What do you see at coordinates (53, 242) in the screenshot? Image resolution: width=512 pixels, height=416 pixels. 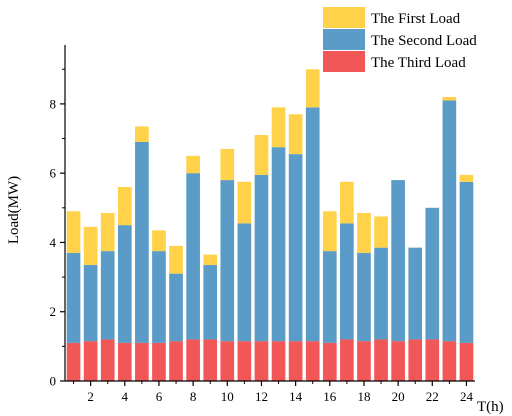 I see `y-tick-label-4: 4` at bounding box center [53, 242].